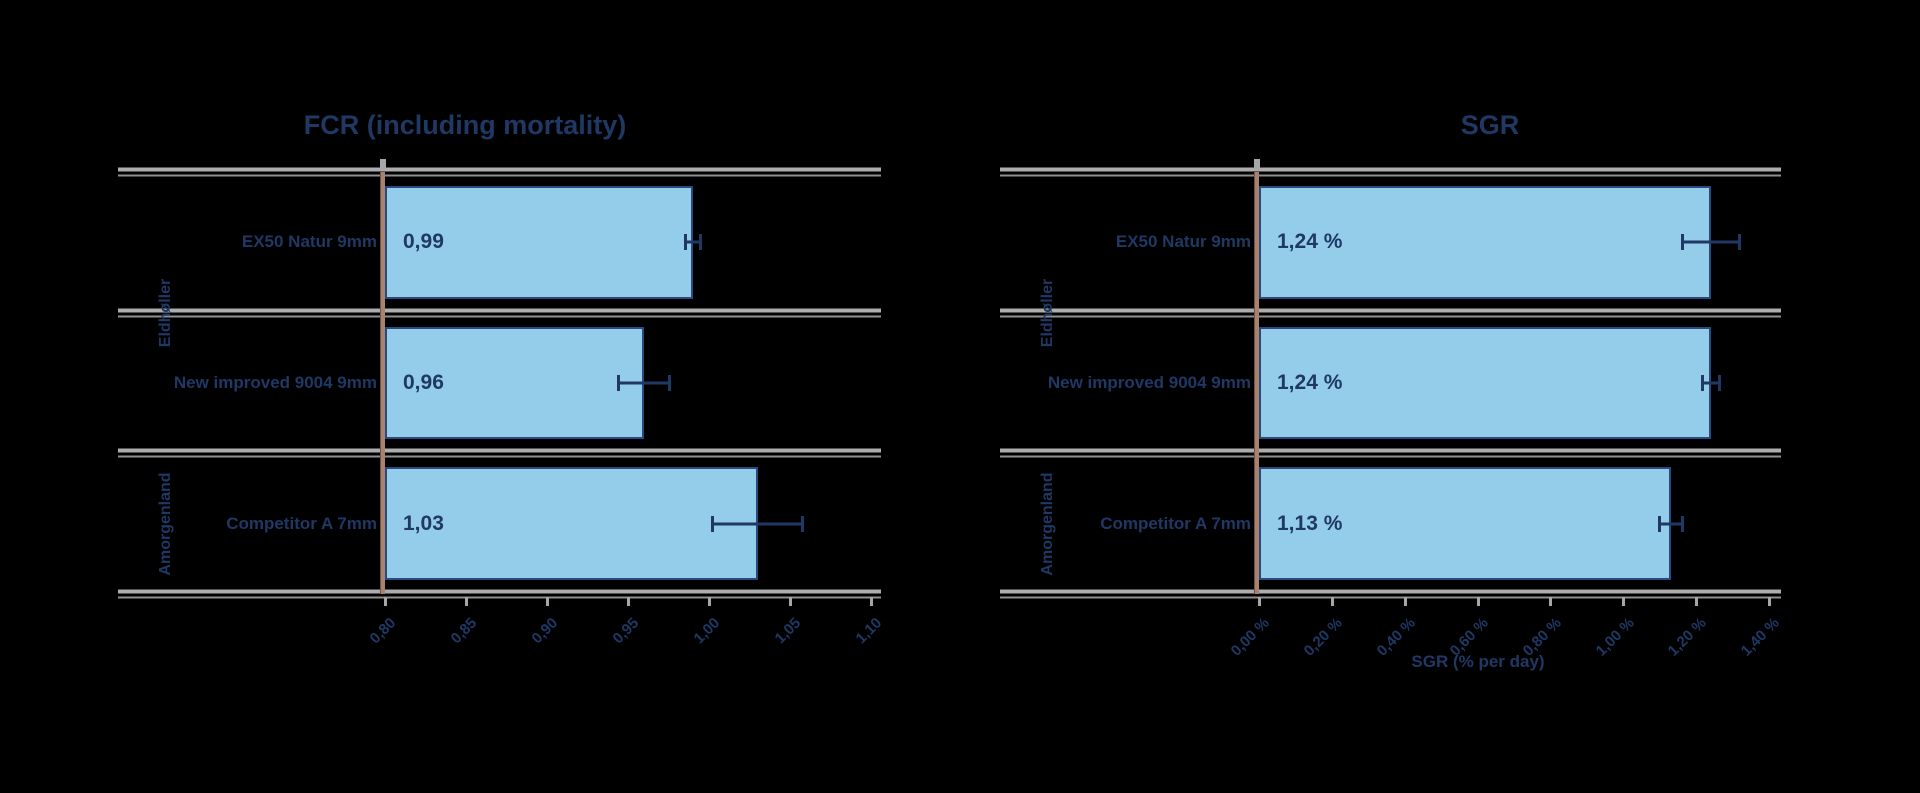 The image size is (1920, 793). I want to click on group-label: Eldhøller, so click(1047, 312).